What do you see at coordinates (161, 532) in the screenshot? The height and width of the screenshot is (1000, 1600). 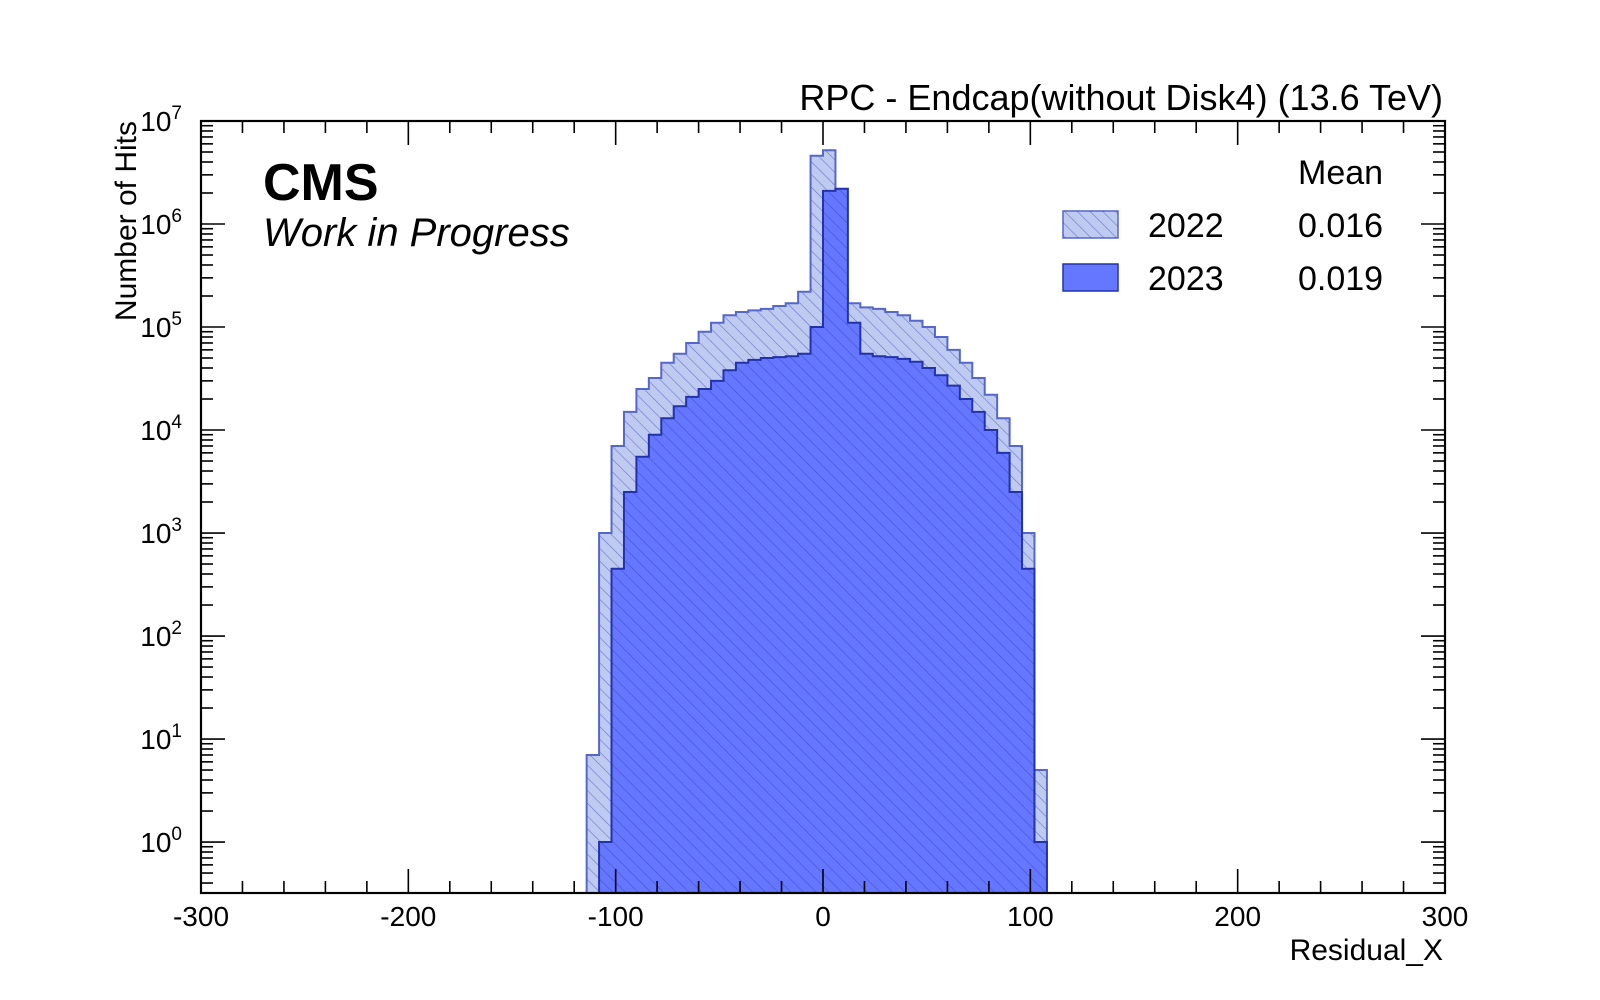 I see `y-tick-label: 10³` at bounding box center [161, 532].